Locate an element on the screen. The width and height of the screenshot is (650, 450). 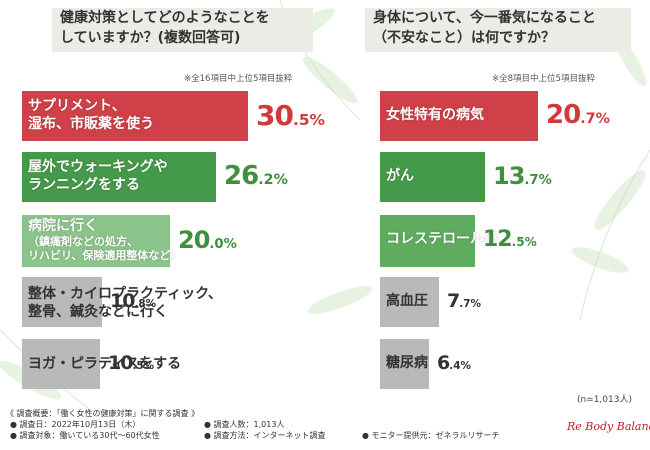
right-value-label: 20.7% is located at coordinates (578, 115).